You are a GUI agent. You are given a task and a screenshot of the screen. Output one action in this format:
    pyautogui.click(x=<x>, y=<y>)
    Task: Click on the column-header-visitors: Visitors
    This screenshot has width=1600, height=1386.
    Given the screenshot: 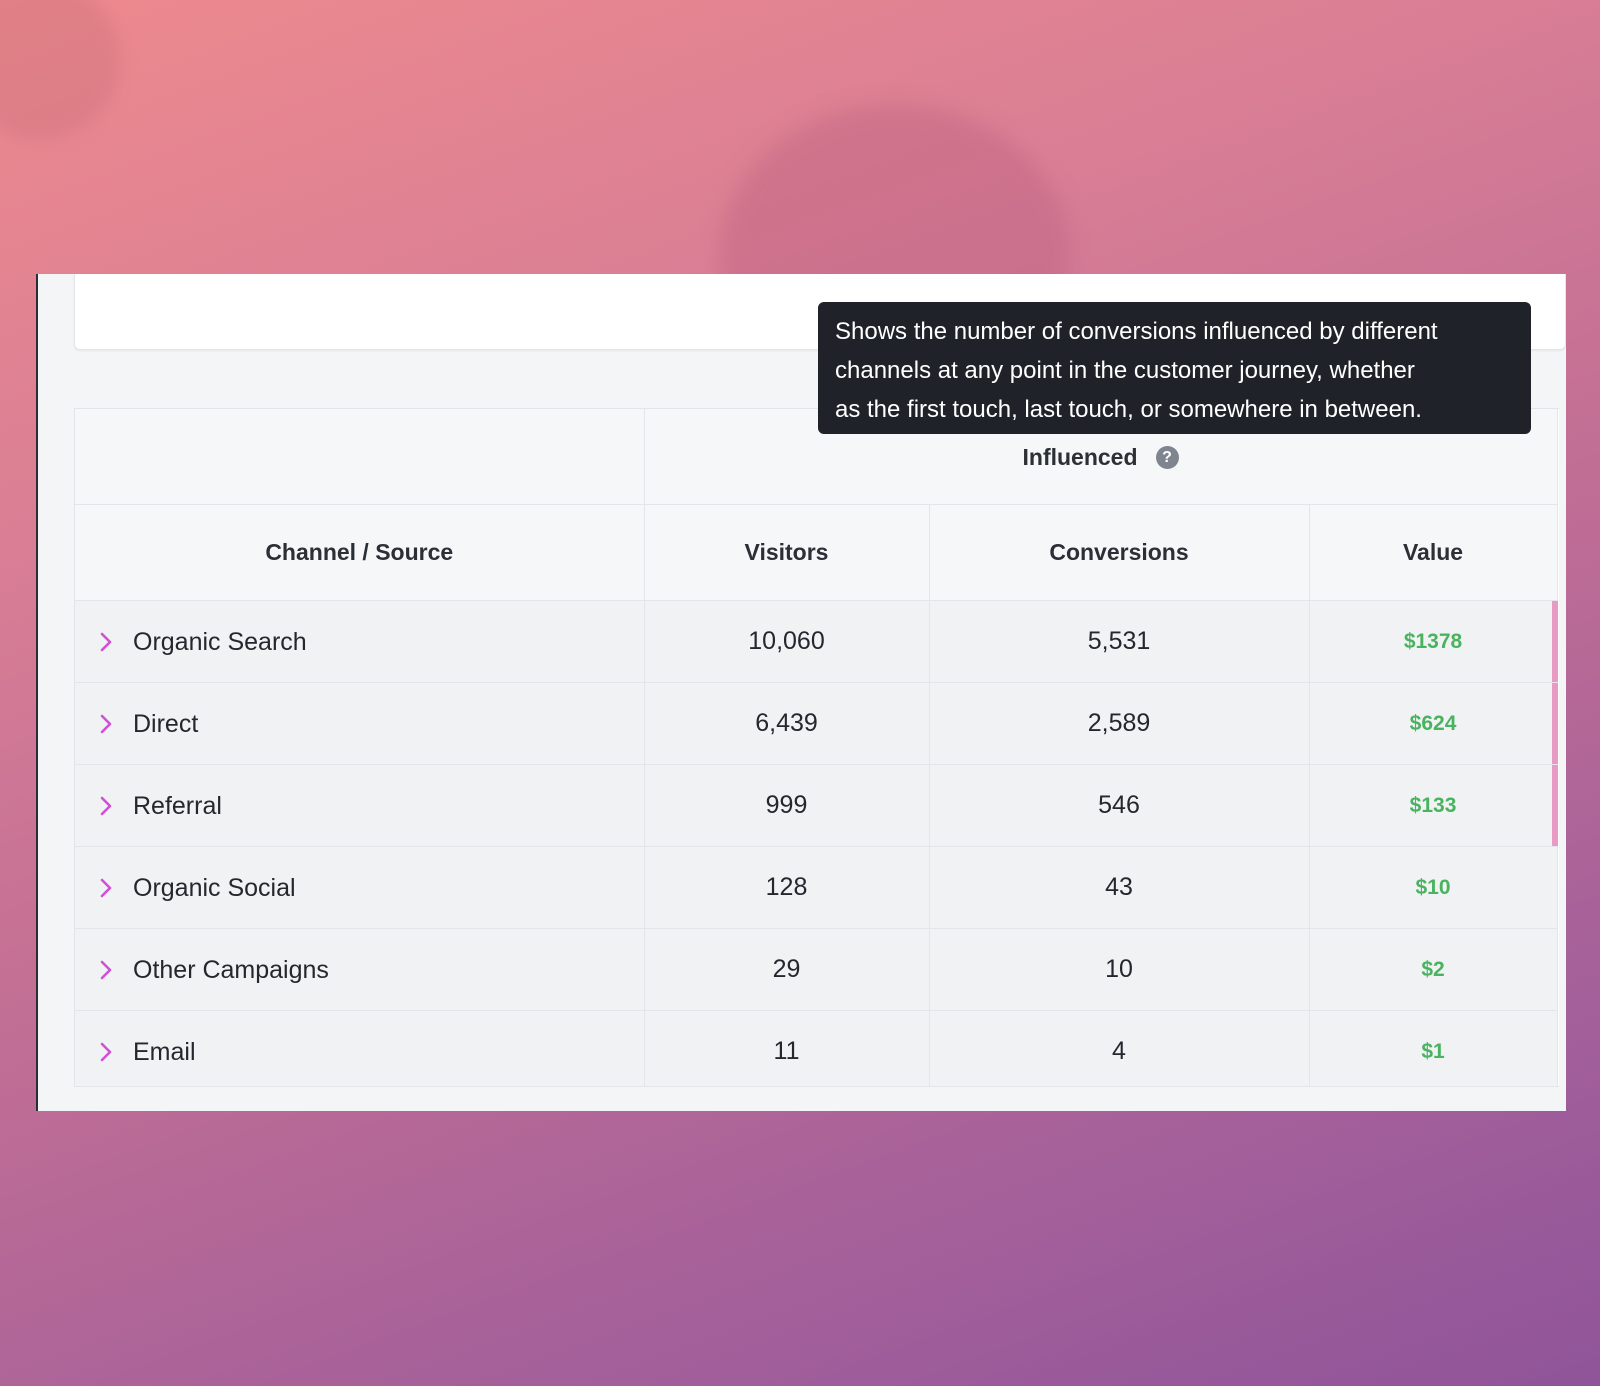 What is the action you would take?
    pyautogui.click(x=787, y=552)
    